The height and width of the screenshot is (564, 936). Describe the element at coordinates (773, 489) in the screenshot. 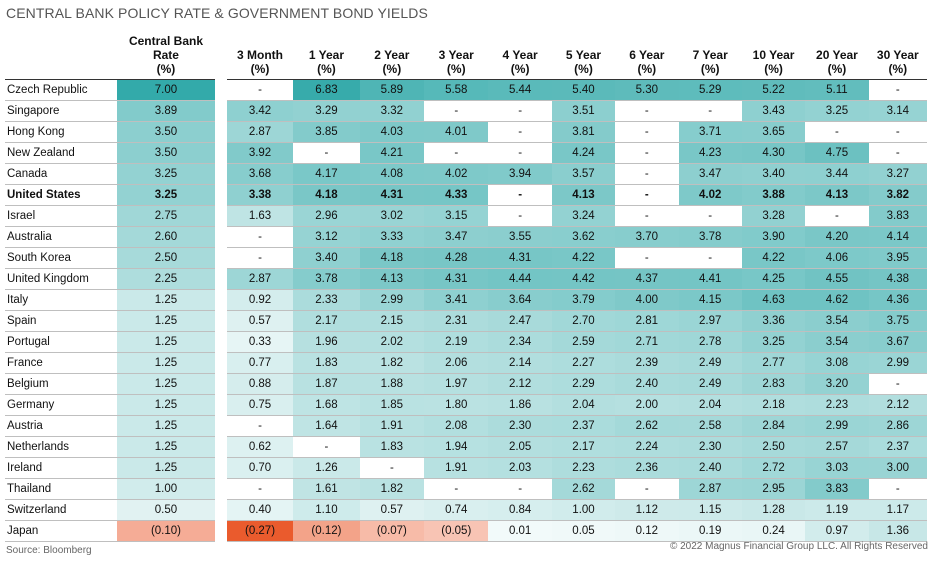

I see `value-cell: 2.95` at that location.